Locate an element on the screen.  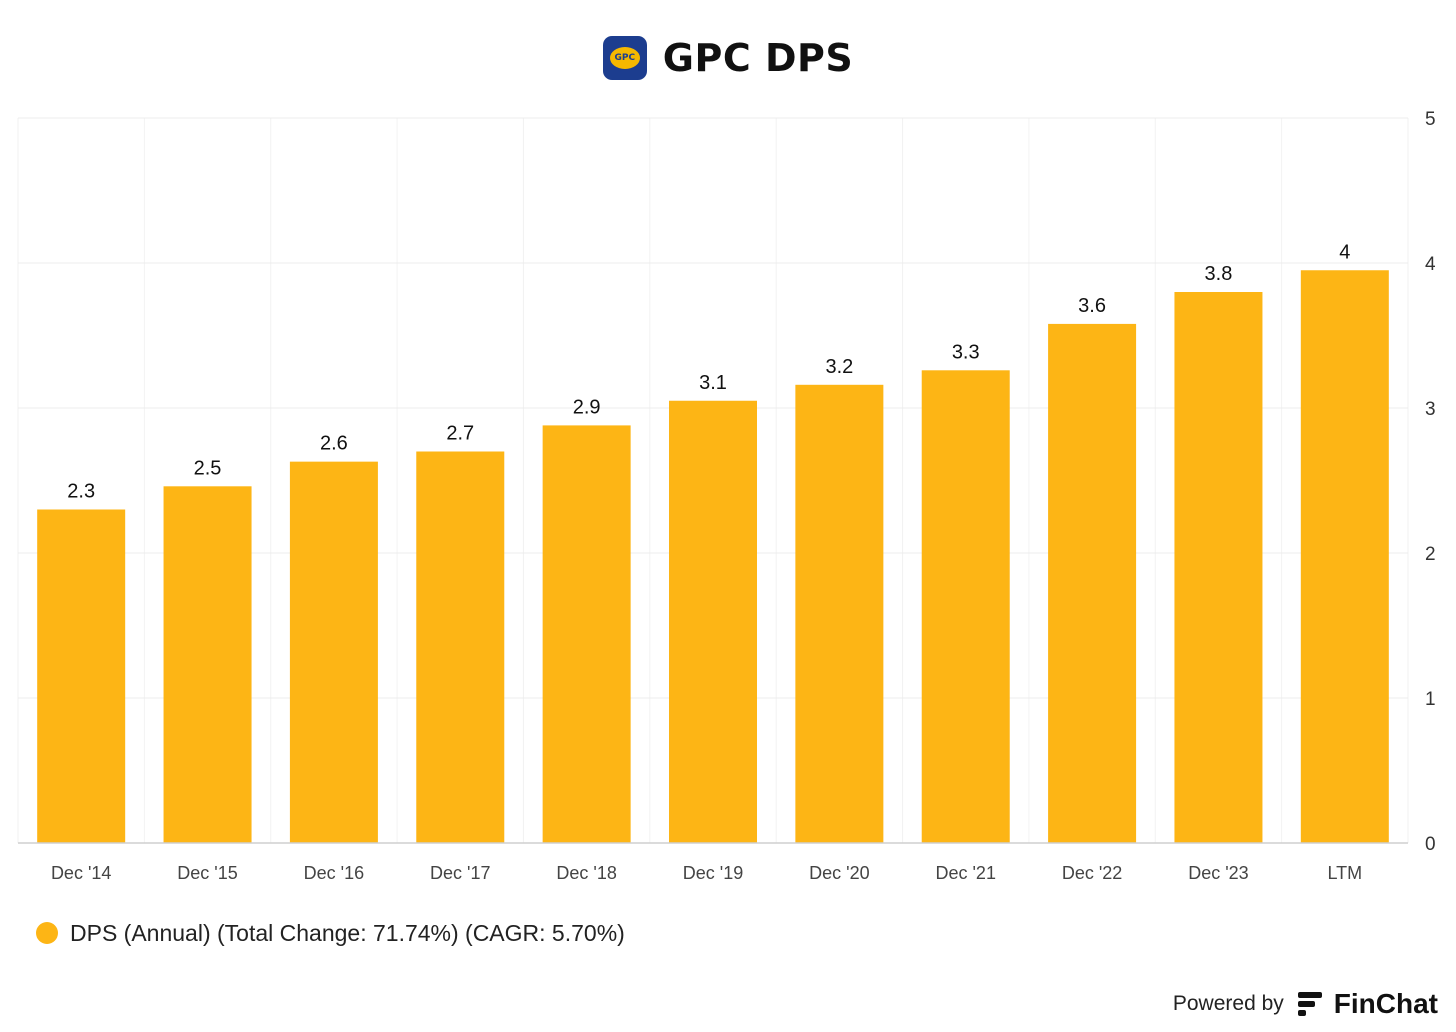
legend-swatch is located at coordinates (47, 933).